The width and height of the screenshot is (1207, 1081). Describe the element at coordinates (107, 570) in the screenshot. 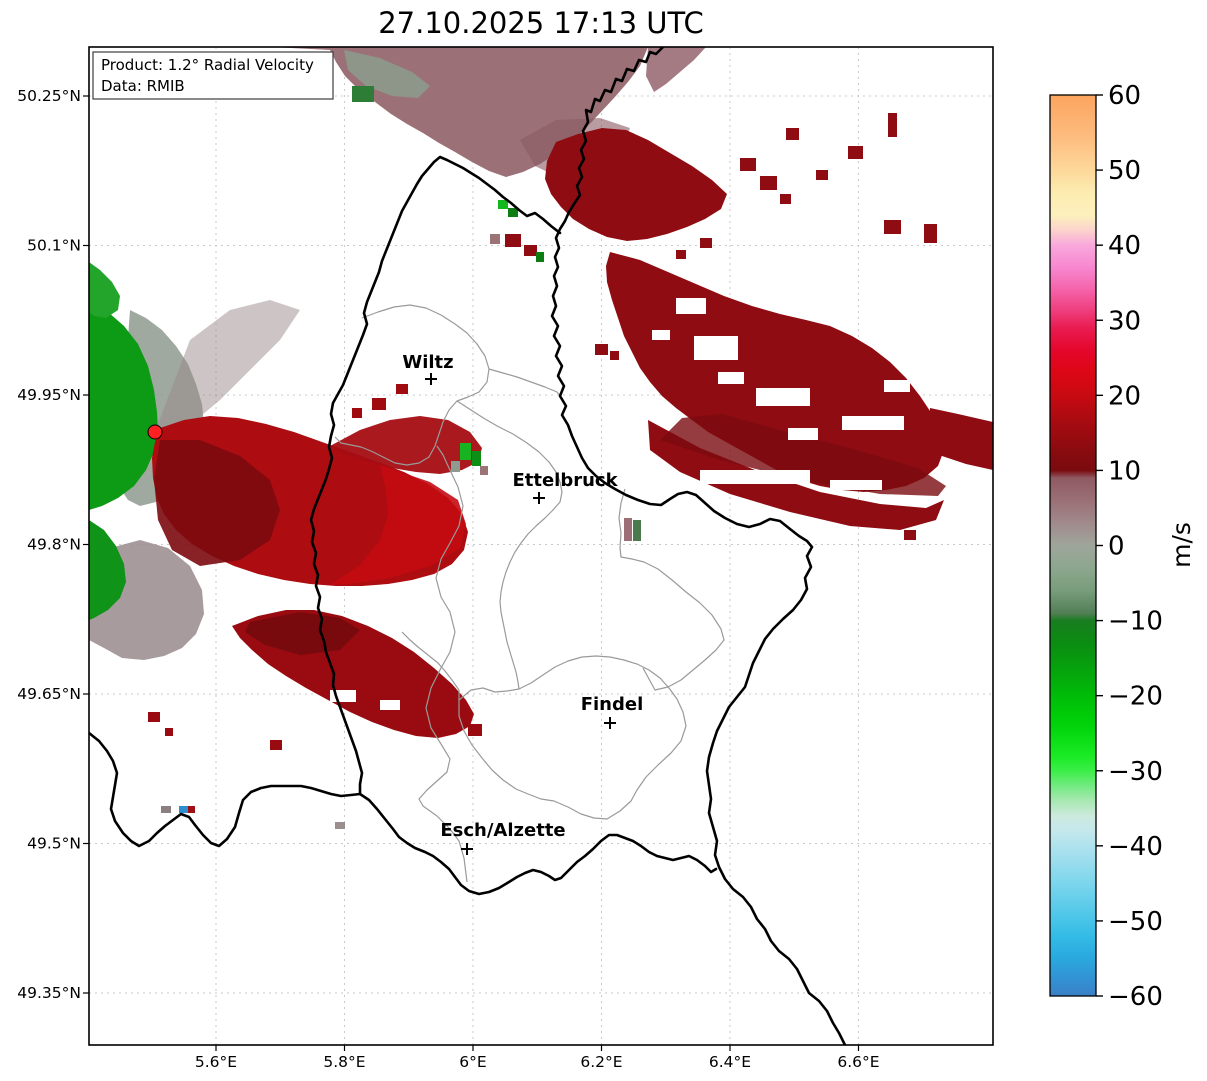

I see `echo-green-blob-sw` at that location.